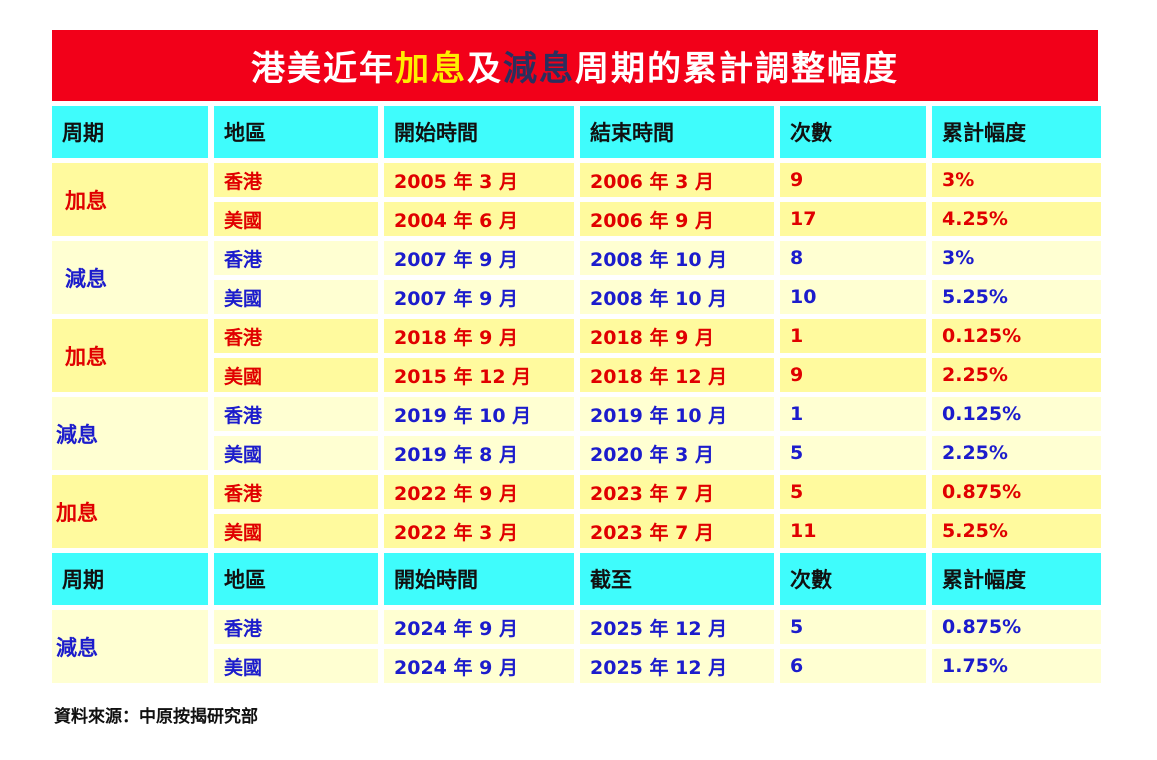  What do you see at coordinates (576, 277) in the screenshot?
I see `table-row: 減息 香港 2007 年 9 月 2008 年 10 月 8 3%` at bounding box center [576, 277].